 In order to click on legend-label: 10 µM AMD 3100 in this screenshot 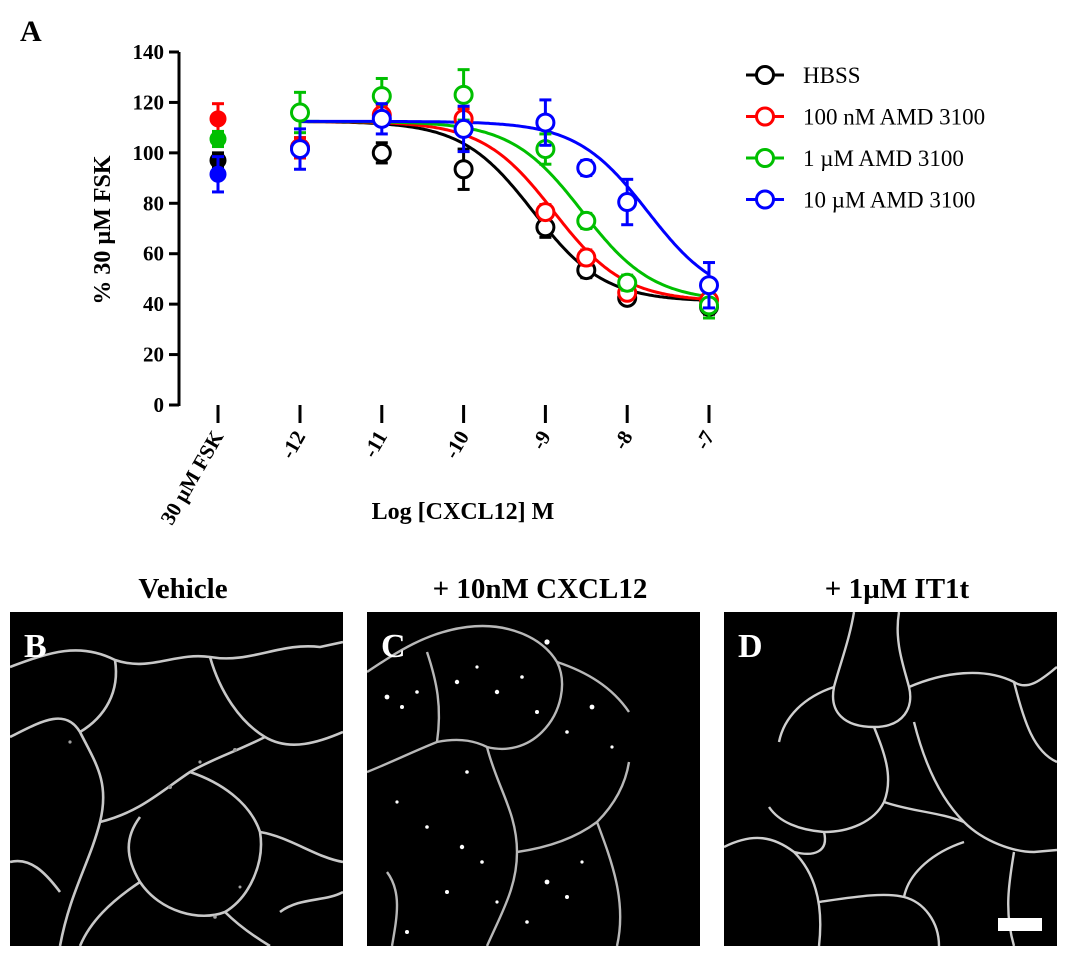, I will do `click(889, 200)`.